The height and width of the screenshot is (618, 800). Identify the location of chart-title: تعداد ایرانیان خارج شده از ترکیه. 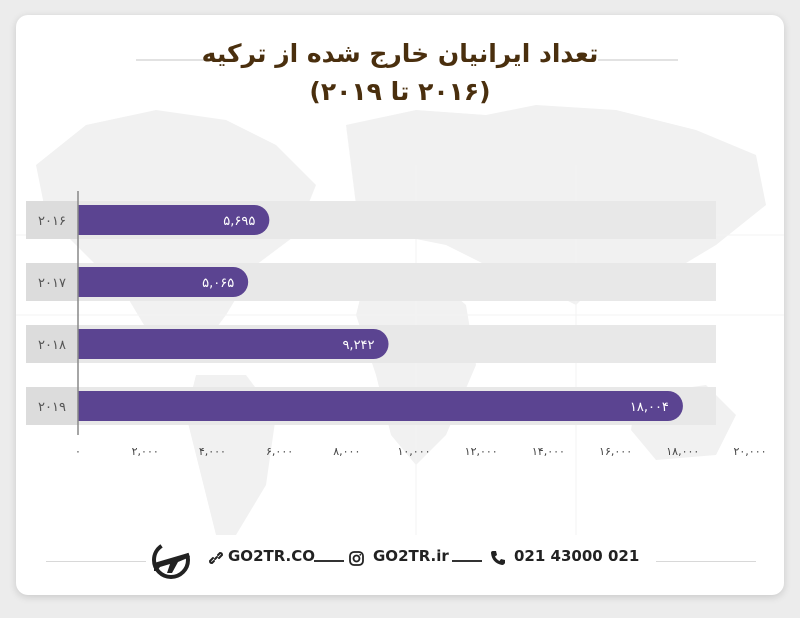
(400, 53).